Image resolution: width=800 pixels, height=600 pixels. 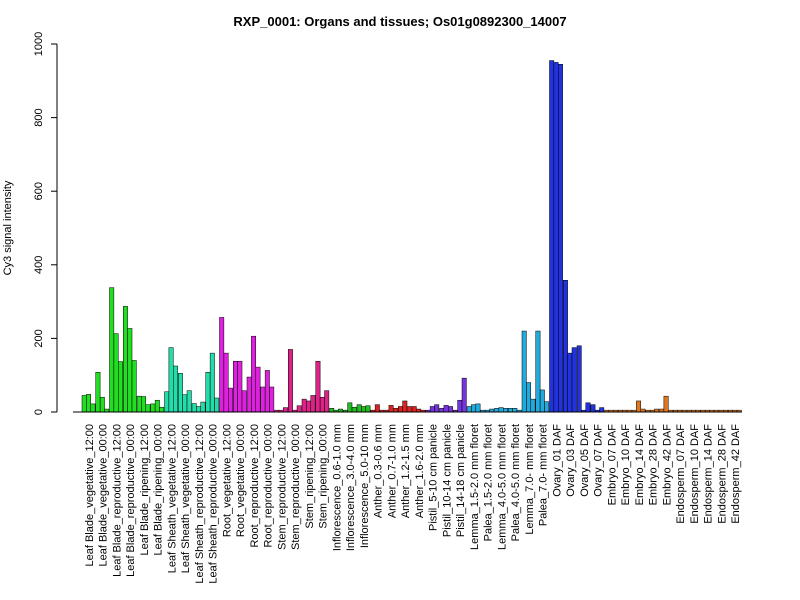 What do you see at coordinates (599, 460) in the screenshot?
I see `x-tick-label: Ovary_07 DAF` at bounding box center [599, 460].